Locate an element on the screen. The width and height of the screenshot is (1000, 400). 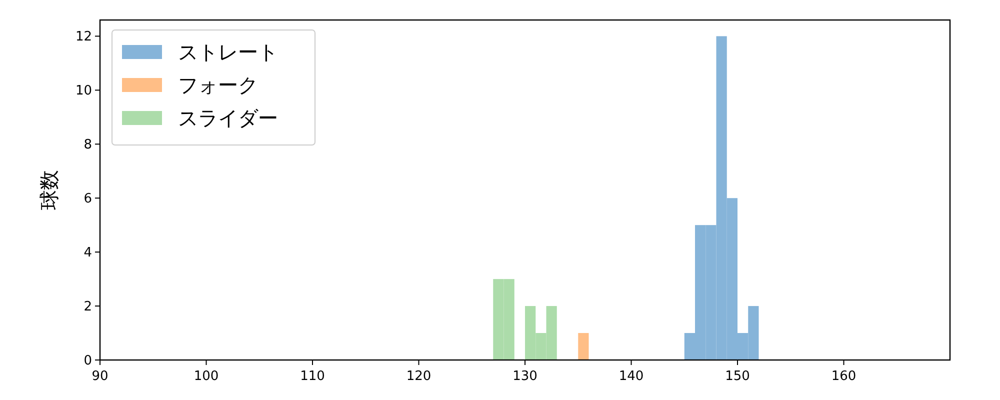
y-tick-label: 0 is located at coordinates (88, 361).